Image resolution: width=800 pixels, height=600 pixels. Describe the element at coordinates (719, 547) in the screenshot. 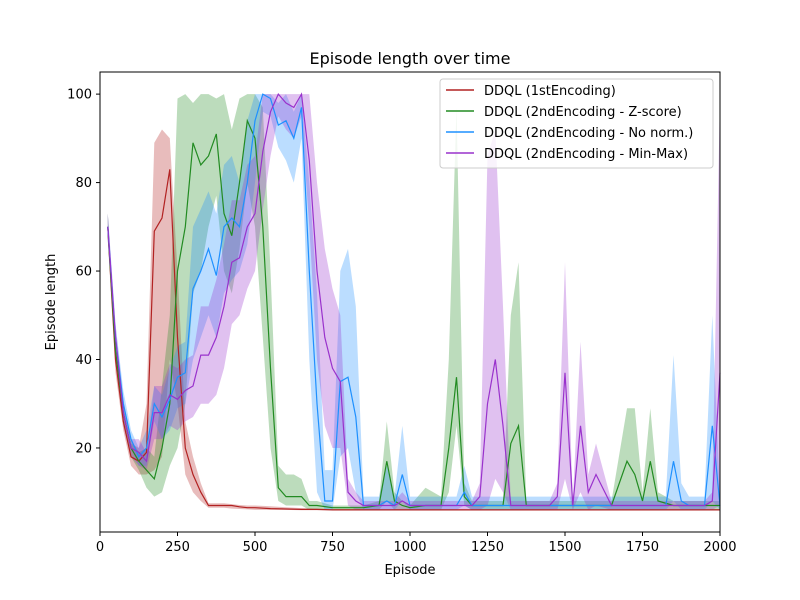

I see `x-tick-label: 2000` at that location.